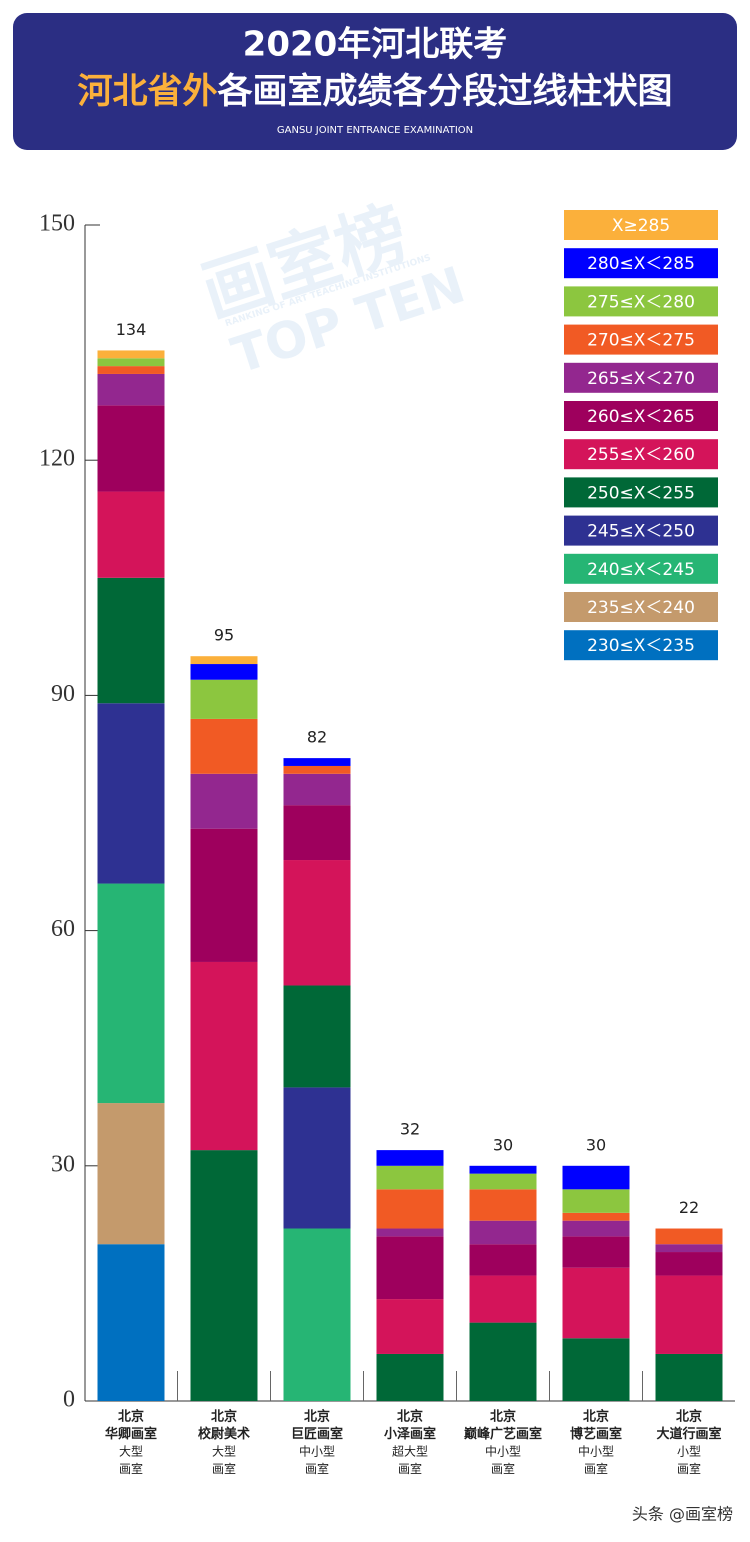 This screenshot has height=1542, width=750. Describe the element at coordinates (317, 1434) in the screenshot. I see `x-tick-label: 巨匠画室` at that location.